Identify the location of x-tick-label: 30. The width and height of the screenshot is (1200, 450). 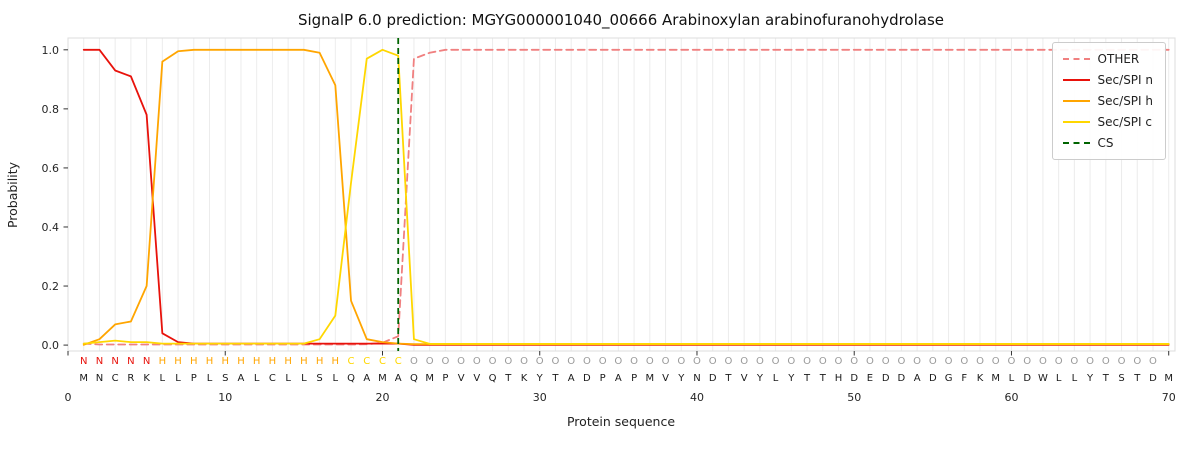
(540, 397).